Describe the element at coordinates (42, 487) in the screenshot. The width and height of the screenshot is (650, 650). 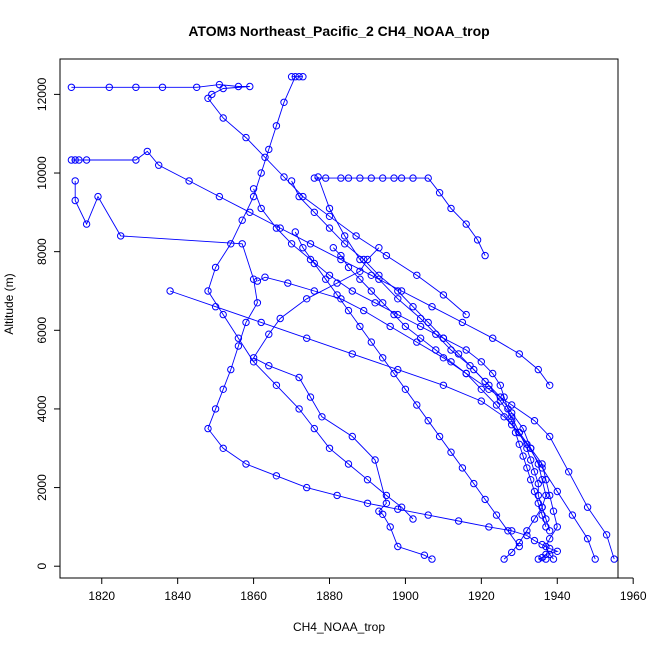
I see `y-tick-label: 2000` at that location.